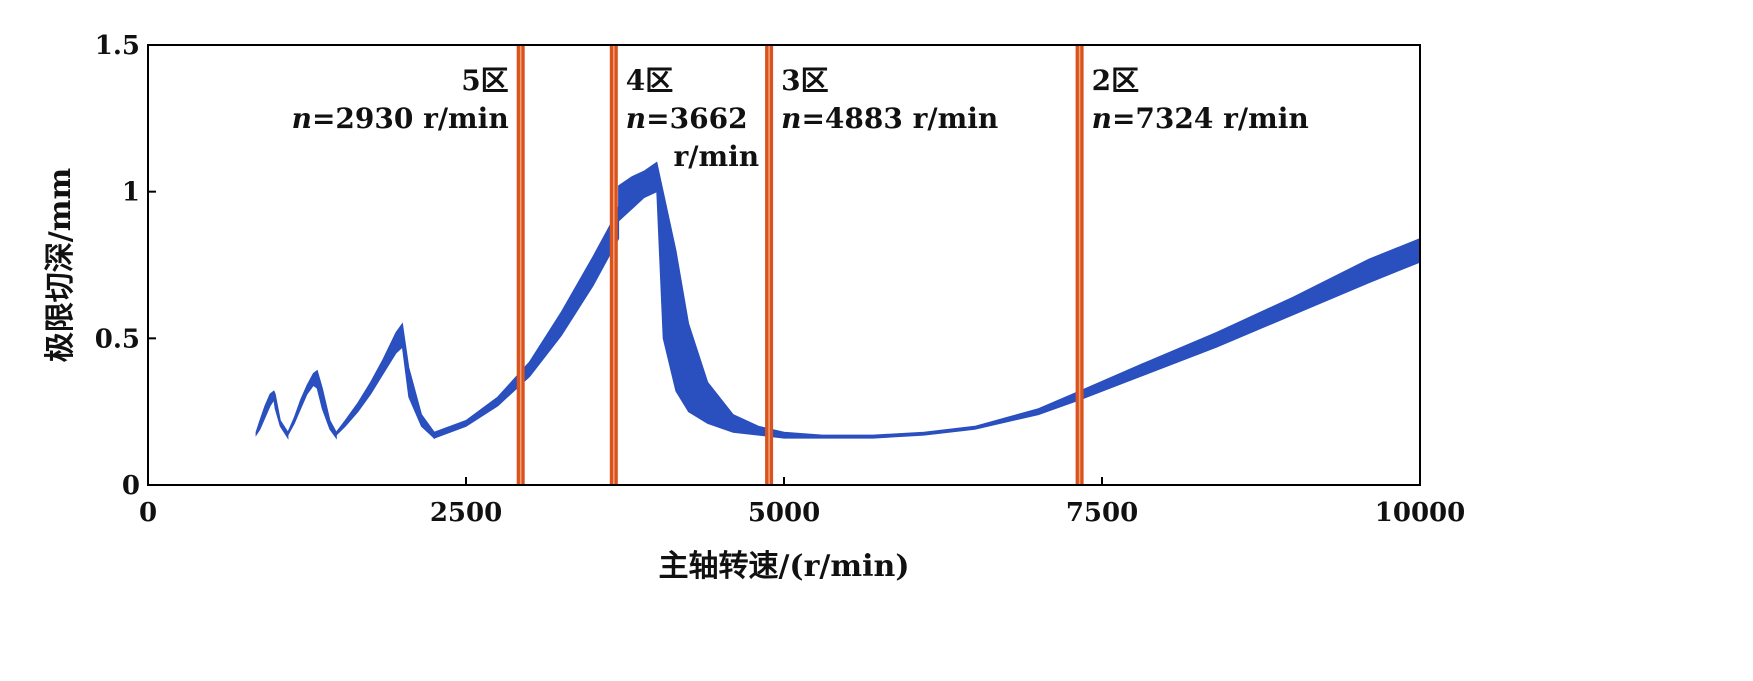  I want to click on y-axis-label: 极限切深/mm, so click(60, 265).